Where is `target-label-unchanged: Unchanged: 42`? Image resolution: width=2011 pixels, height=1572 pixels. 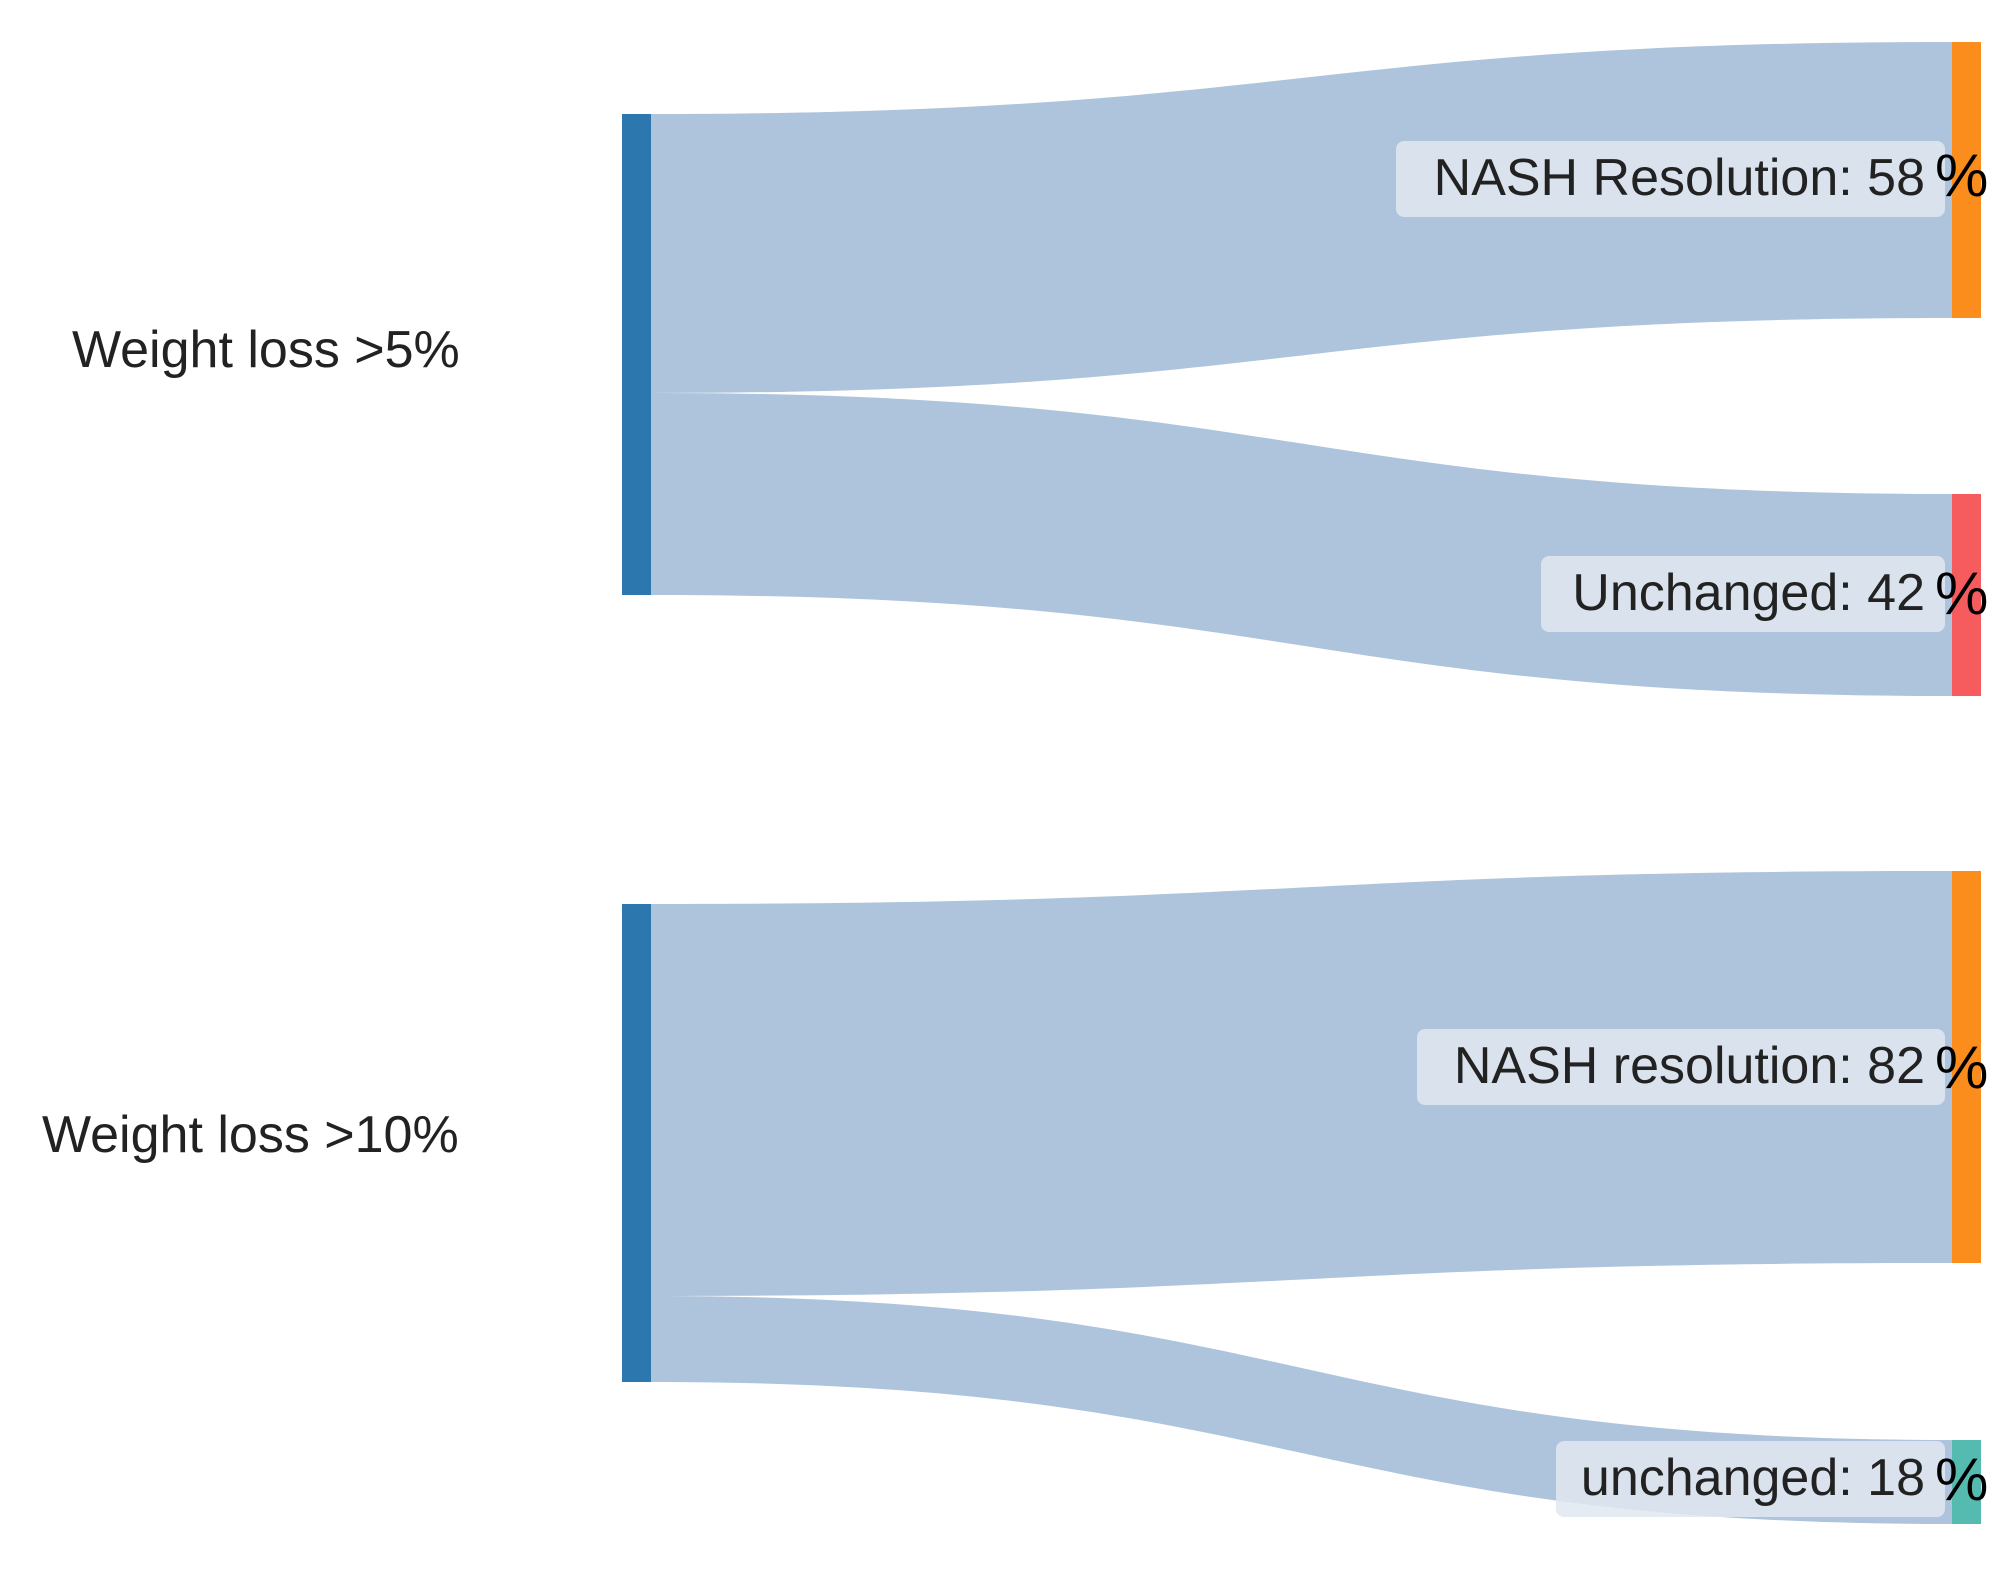 target-label-unchanged: Unchanged: 42 is located at coordinates (1748, 593).